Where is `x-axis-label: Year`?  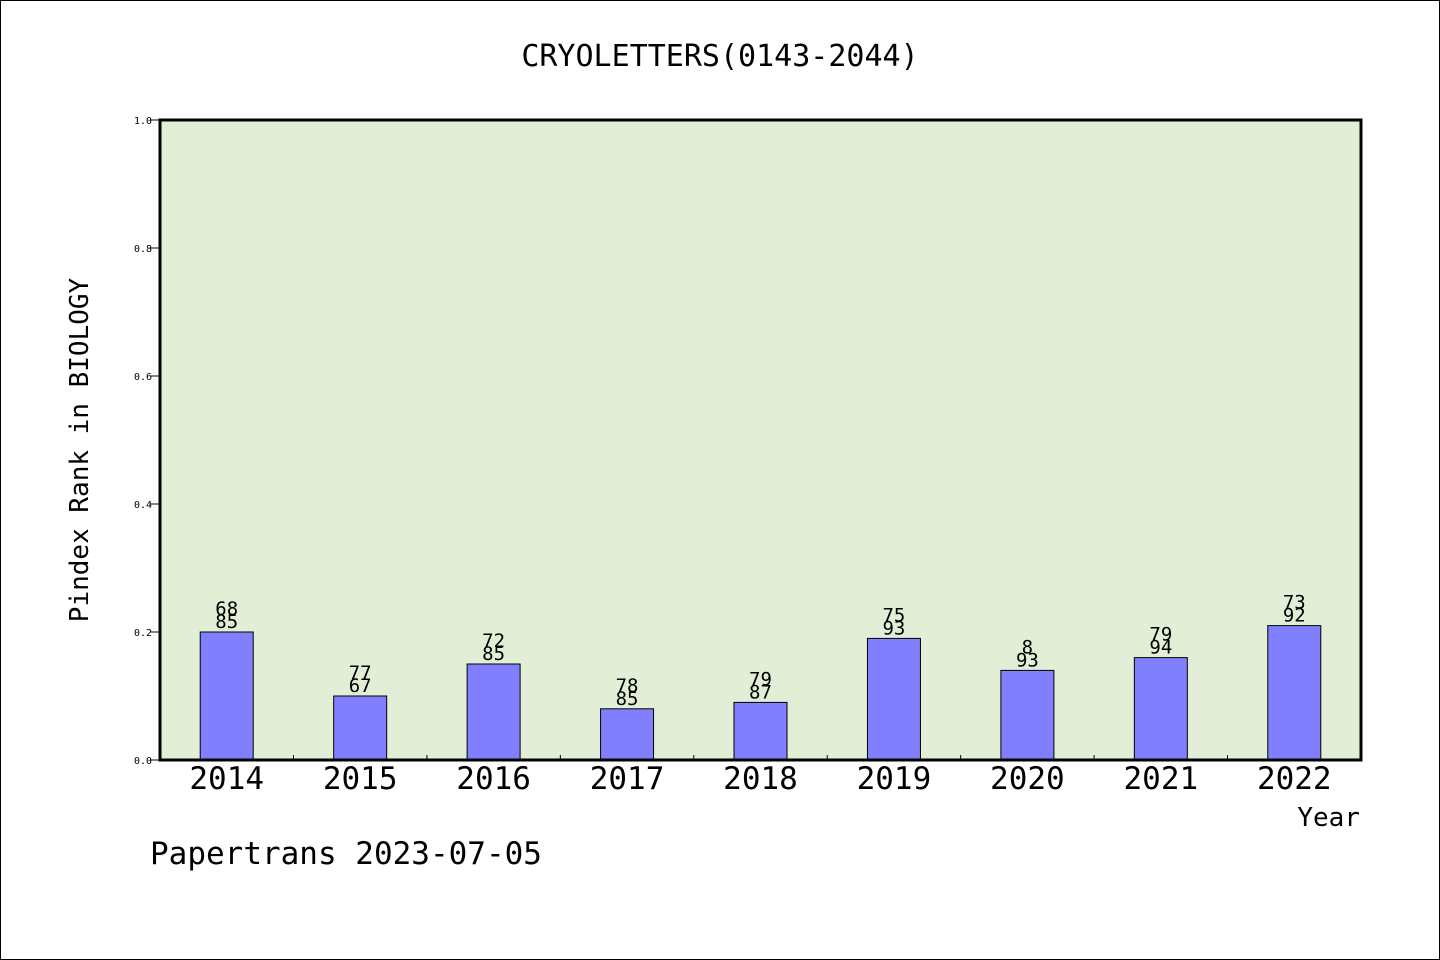 x-axis-label: Year is located at coordinates (1328, 818).